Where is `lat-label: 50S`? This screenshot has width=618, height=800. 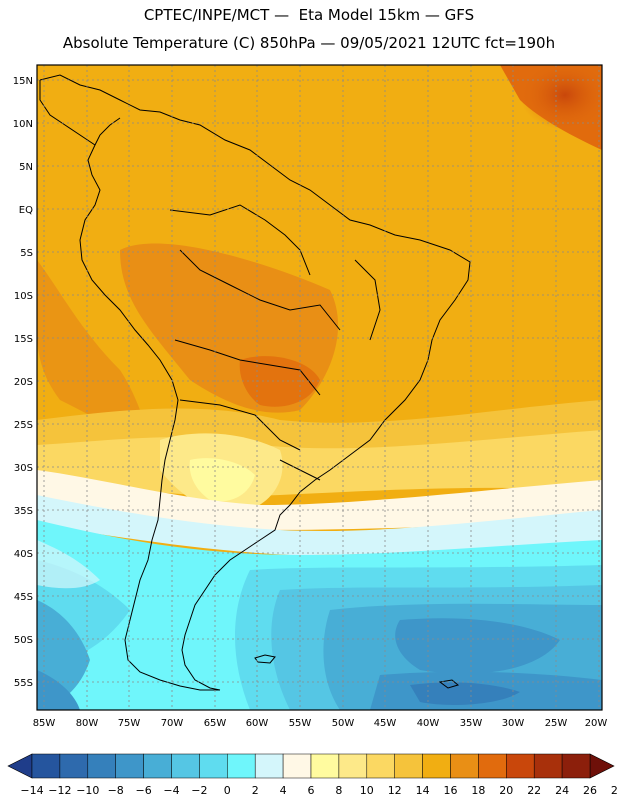
lat-label: 50S is located at coordinates (23, 640).